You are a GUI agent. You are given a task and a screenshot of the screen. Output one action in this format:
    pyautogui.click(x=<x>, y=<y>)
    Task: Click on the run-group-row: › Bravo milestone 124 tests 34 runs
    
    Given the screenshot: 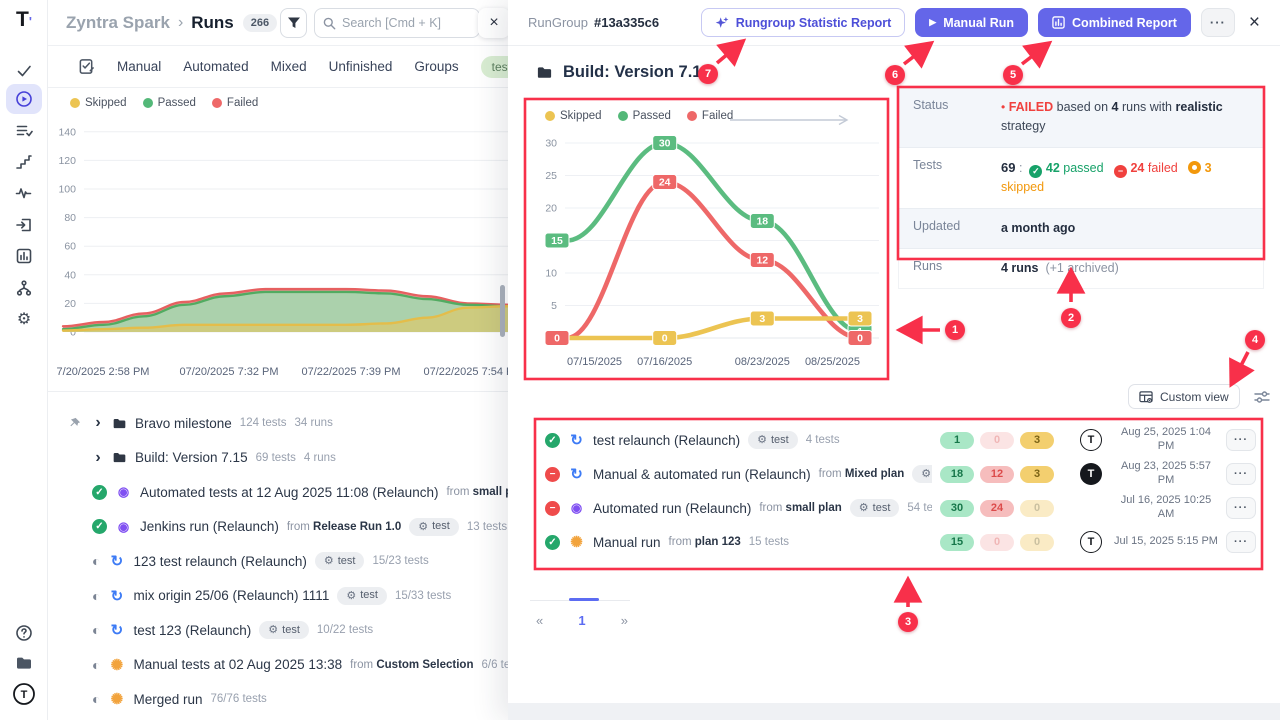 What is the action you would take?
    pyautogui.click(x=278, y=423)
    